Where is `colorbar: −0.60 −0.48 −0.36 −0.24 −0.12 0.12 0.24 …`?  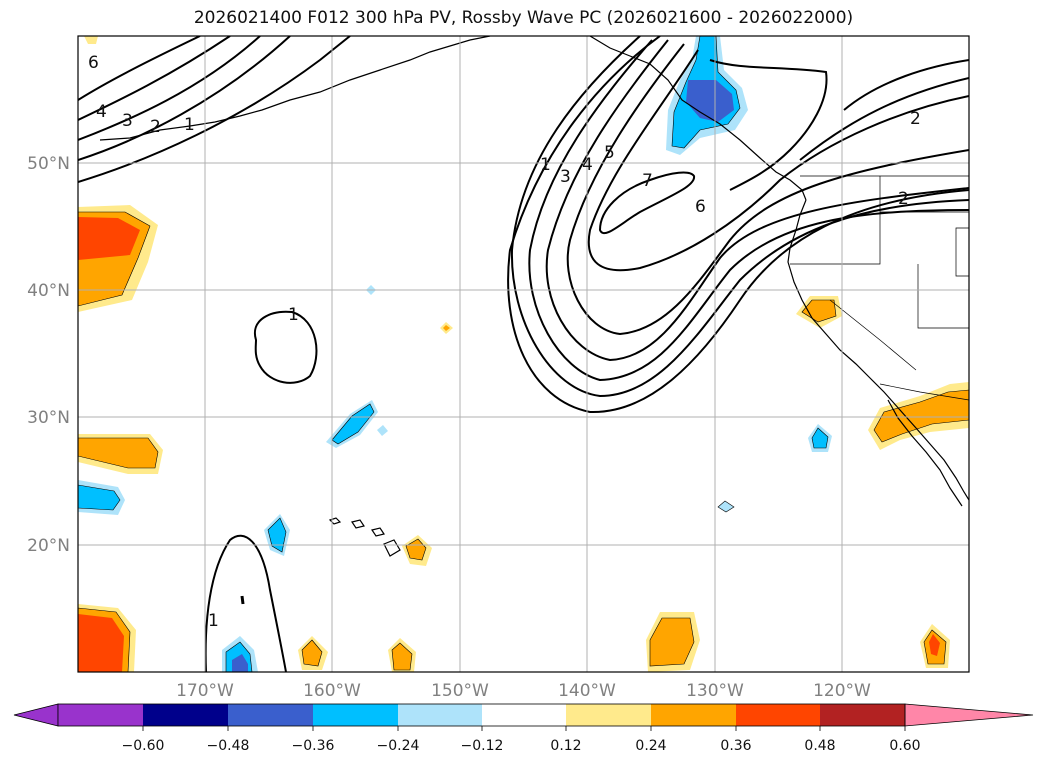 colorbar: −0.60 −0.48 −0.36 −0.24 −0.12 0.12 0.24 … is located at coordinates (523, 728).